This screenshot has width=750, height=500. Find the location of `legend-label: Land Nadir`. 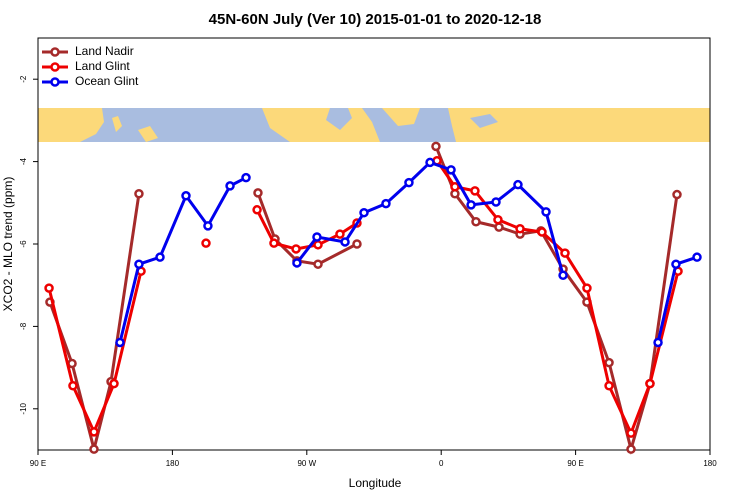

legend-label: Land Nadir is located at coordinates (104, 51).